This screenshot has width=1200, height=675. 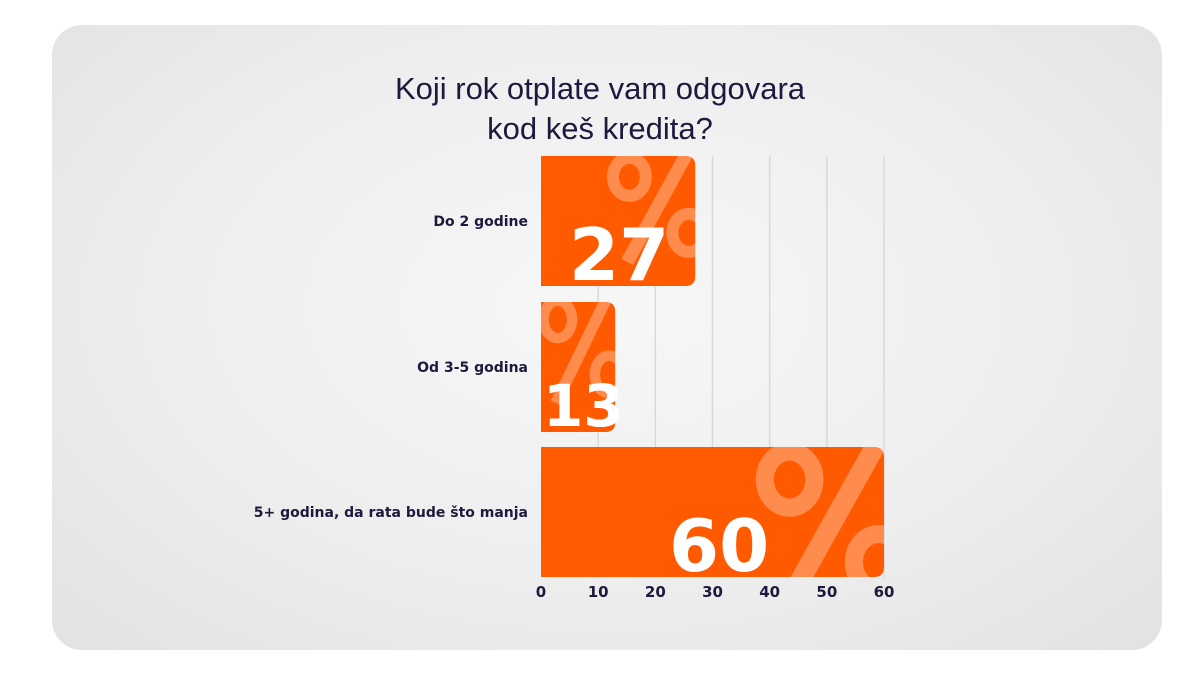 I want to click on value-label: 27, so click(x=619, y=255).